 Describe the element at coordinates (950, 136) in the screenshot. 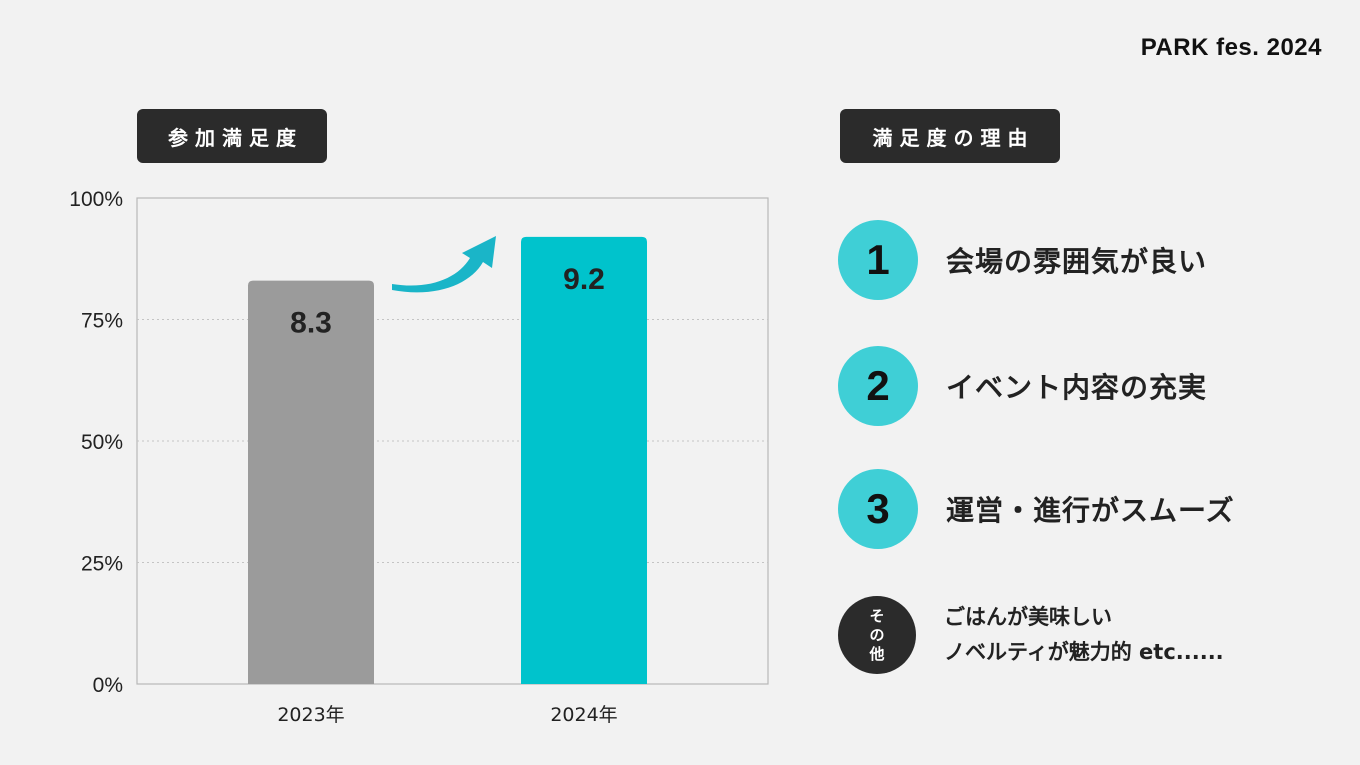

I see `reasons-title: 満足度の理由` at that location.